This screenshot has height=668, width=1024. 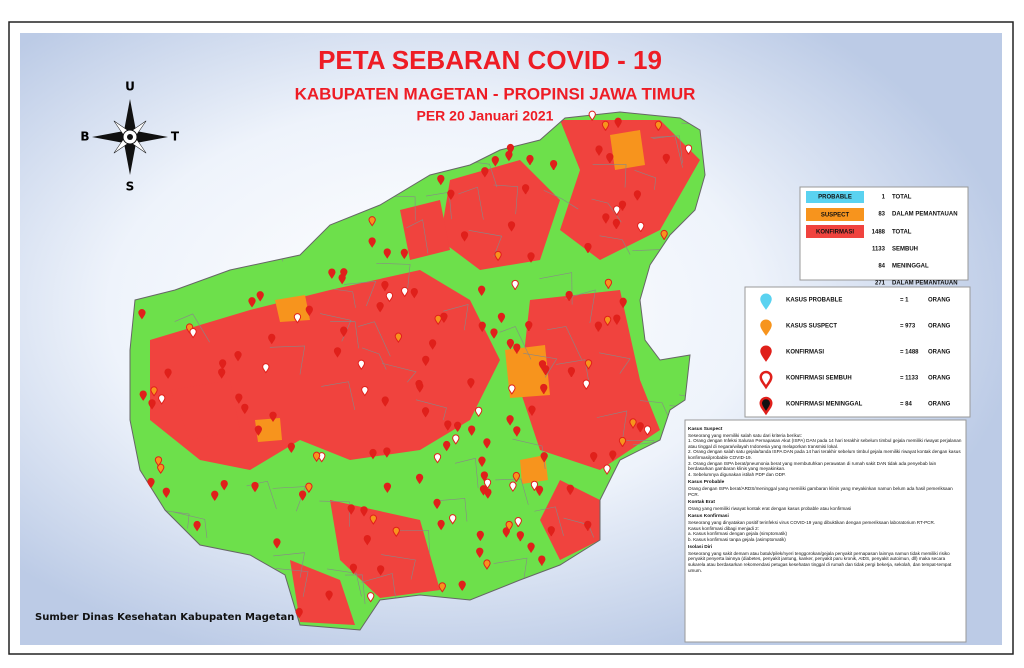 I want to click on summary-value: 1, so click(x=884, y=198).